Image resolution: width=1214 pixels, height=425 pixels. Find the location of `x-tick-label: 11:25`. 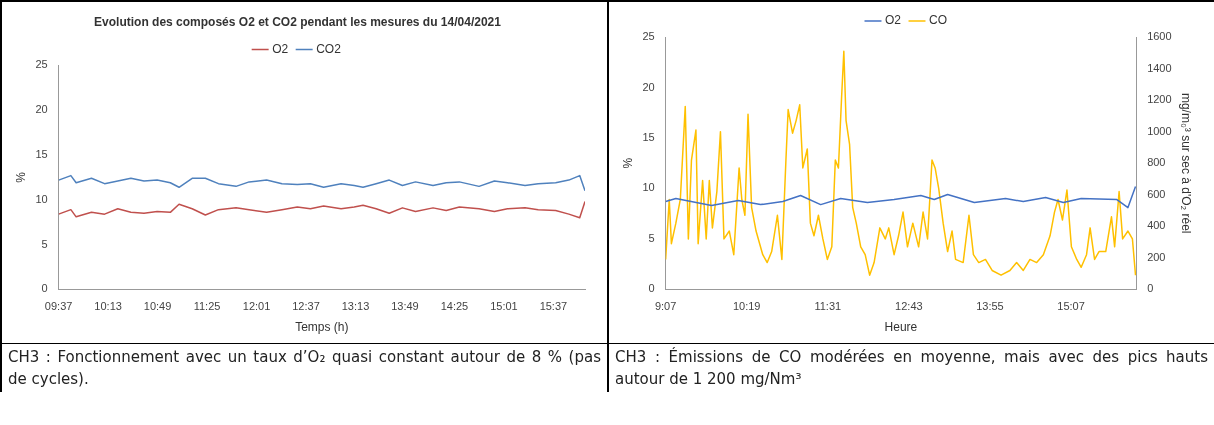

x-tick-label: 11:25 is located at coordinates (207, 306).